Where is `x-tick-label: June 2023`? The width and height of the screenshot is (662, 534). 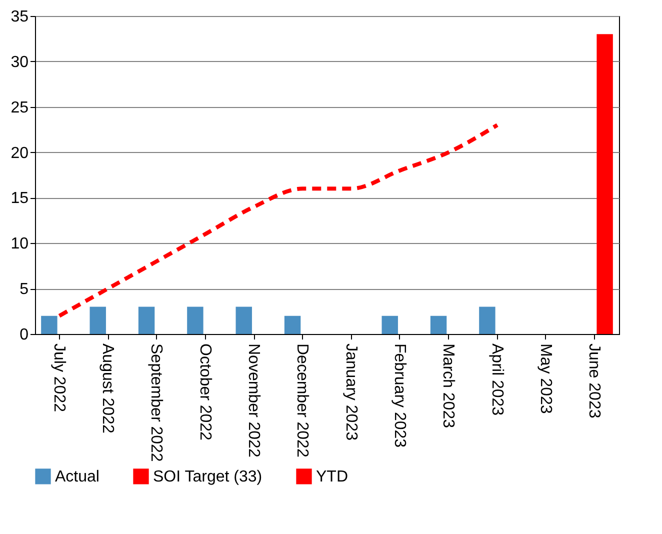
x-tick-label: June 2023 is located at coordinates (594, 381).